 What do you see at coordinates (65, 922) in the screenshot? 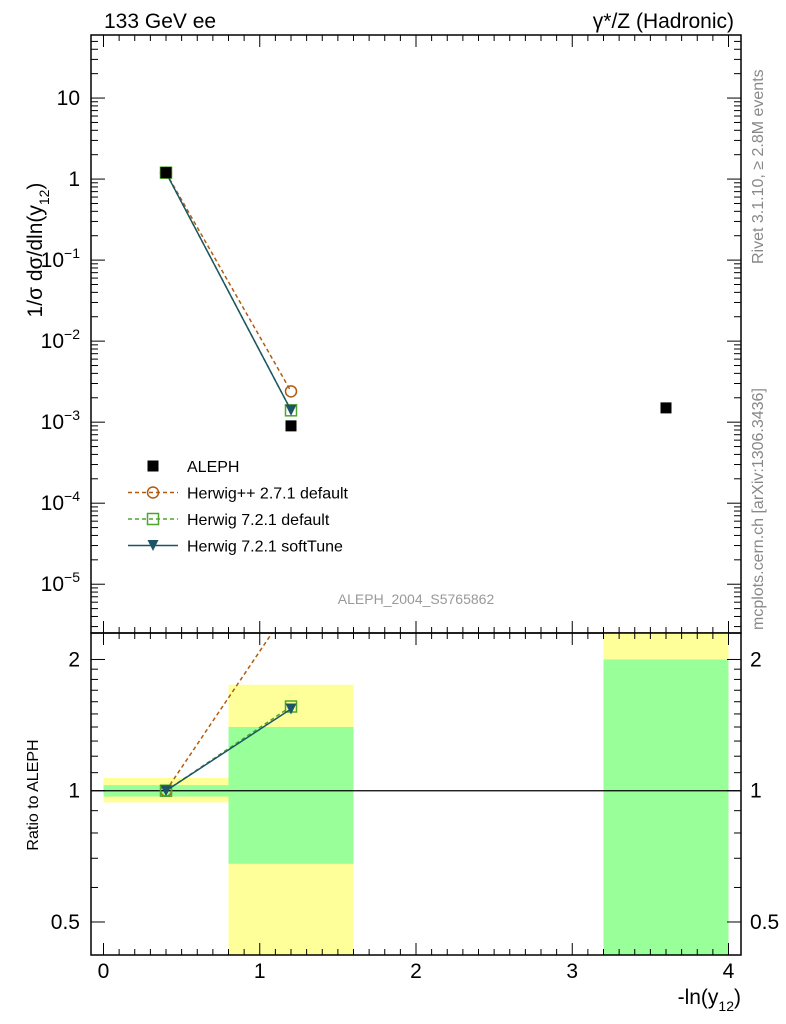
I see `ratio-y-tick-label: 0.5` at bounding box center [65, 922].